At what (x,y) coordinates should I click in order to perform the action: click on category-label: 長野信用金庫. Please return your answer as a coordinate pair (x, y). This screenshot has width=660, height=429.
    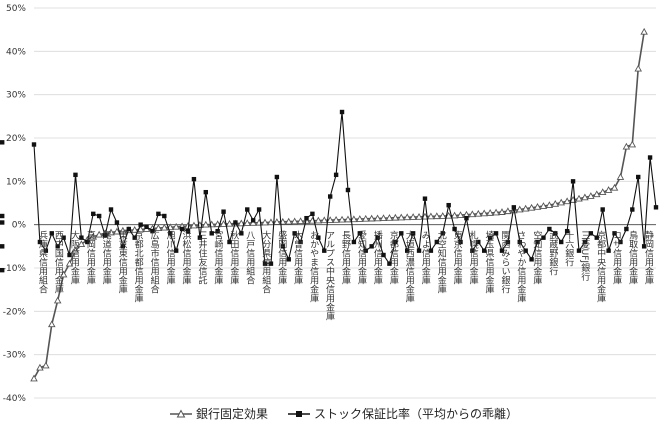
    Looking at the image, I should click on (345, 258).